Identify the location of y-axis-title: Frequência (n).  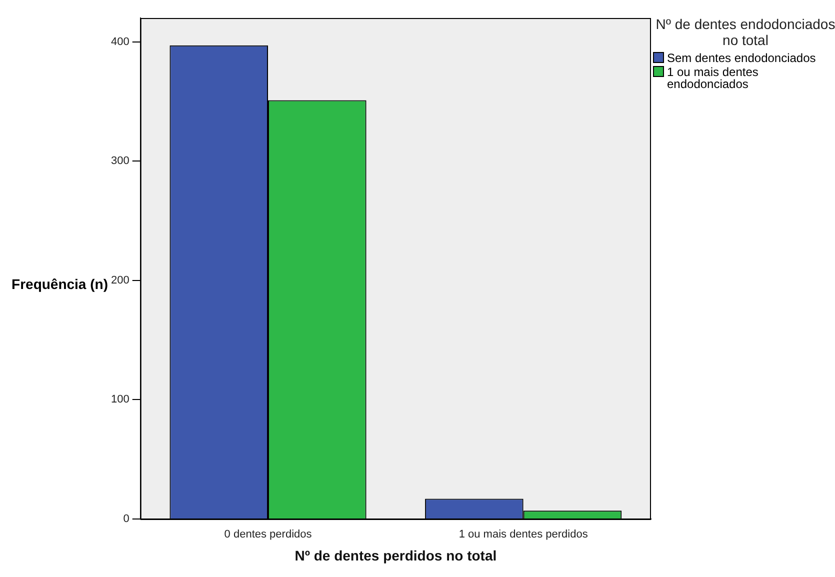
(59, 284).